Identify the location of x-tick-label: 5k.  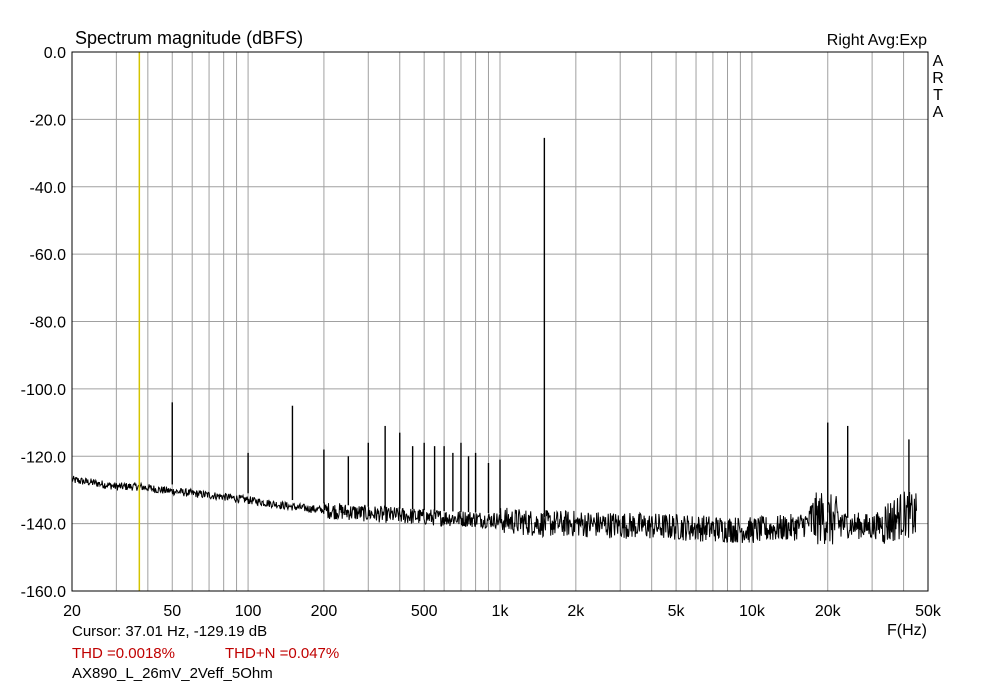
(677, 611).